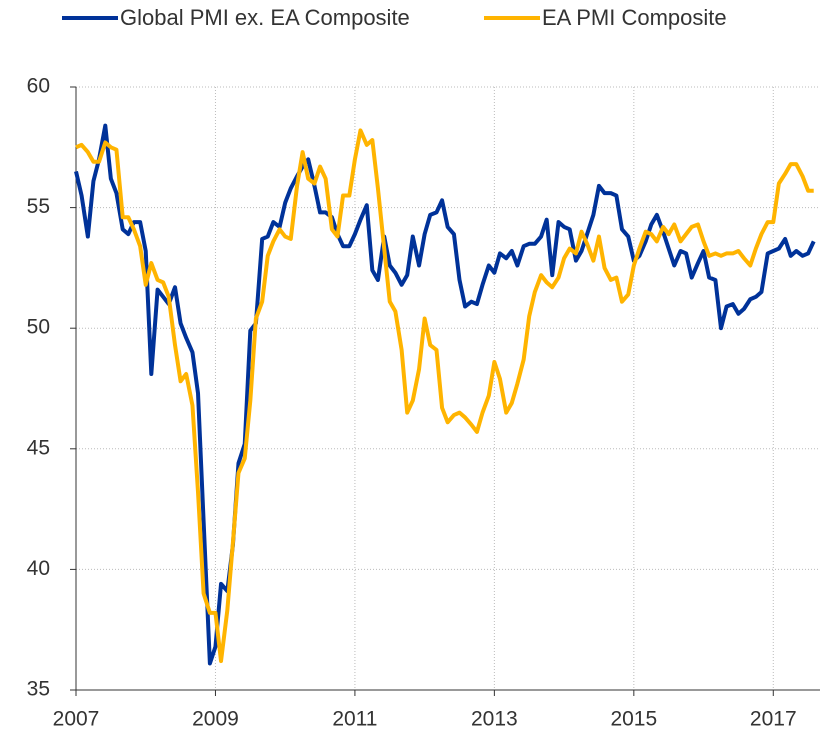 The width and height of the screenshot is (827, 739). Describe the element at coordinates (633, 719) in the screenshot. I see `x-tick-label: 2015` at that location.